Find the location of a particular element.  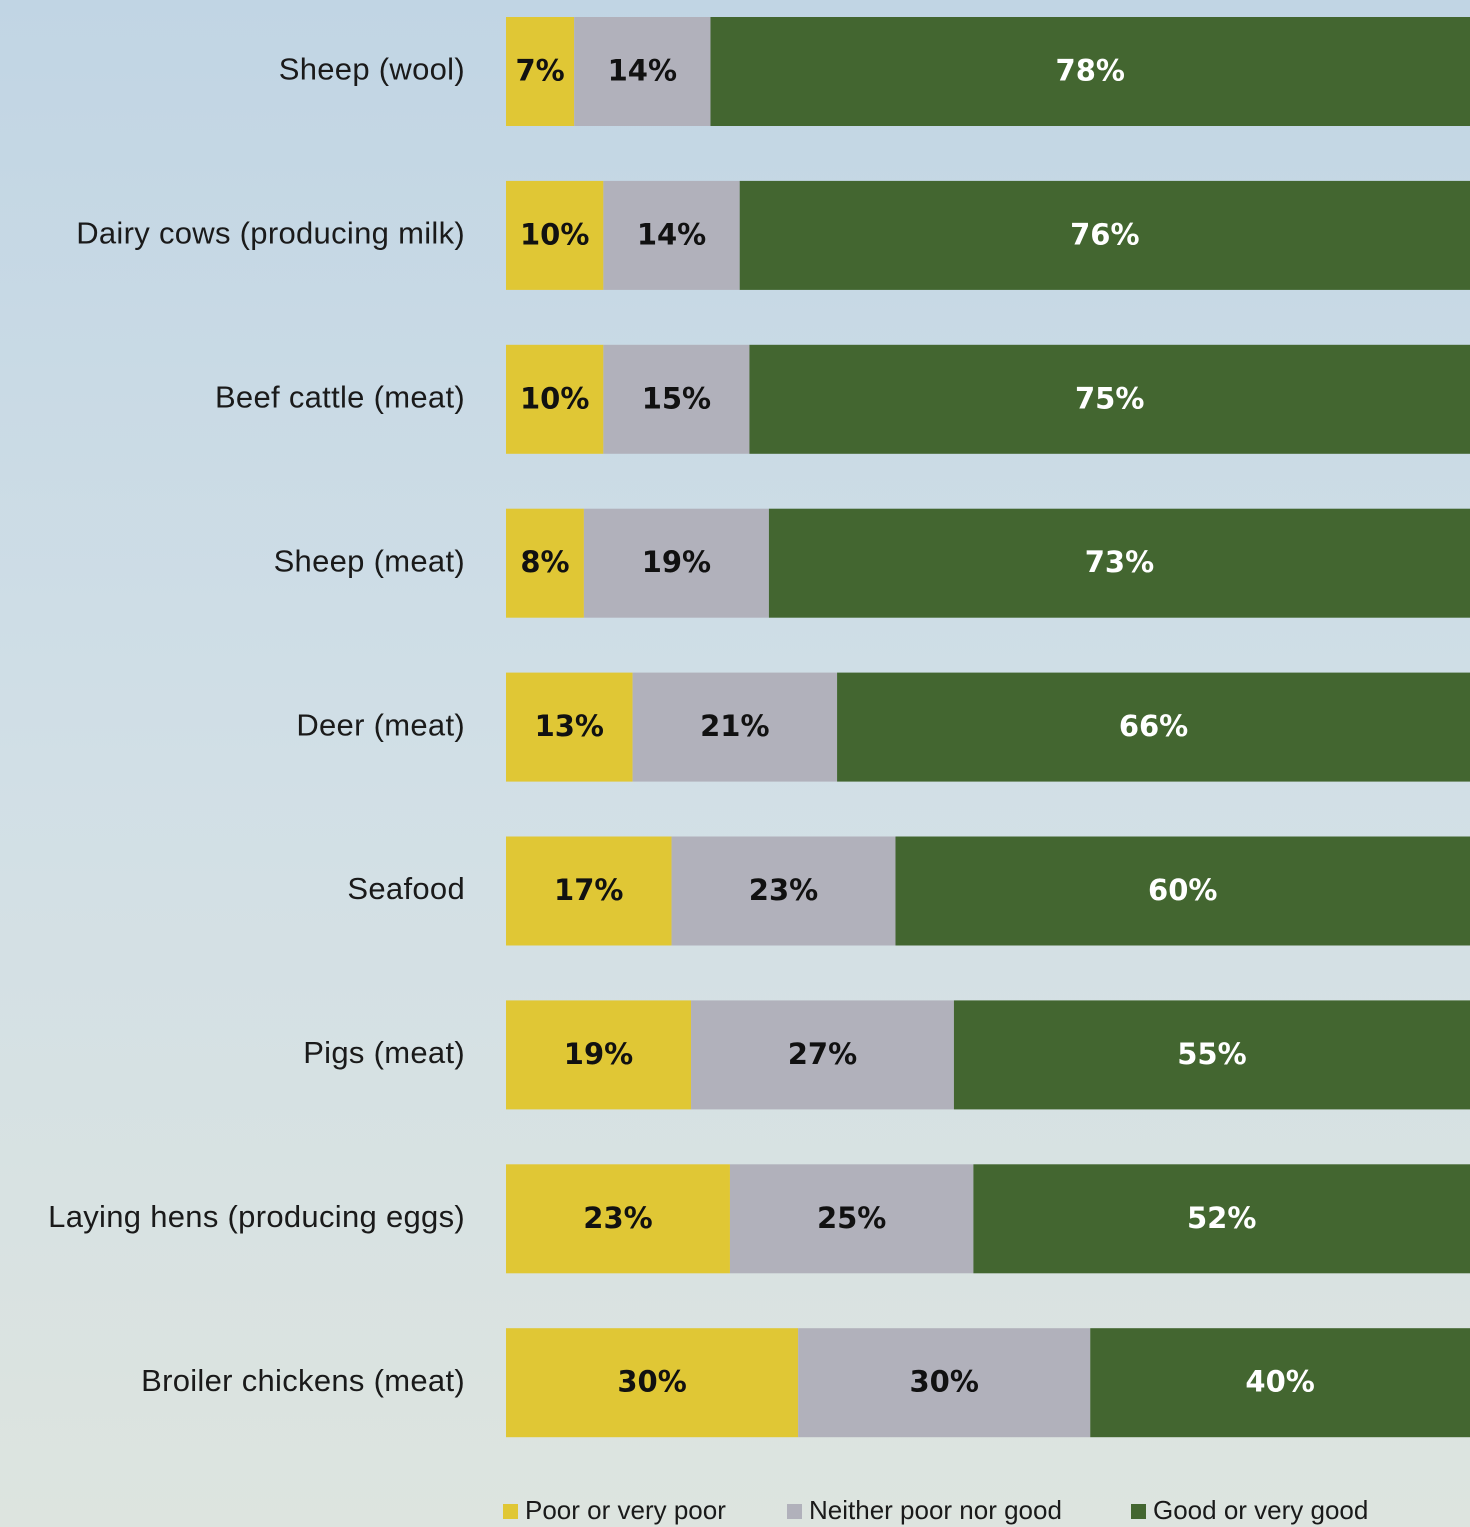

value-label-dairy-cows-producing-milk-good-or-very-good: 76% is located at coordinates (1104, 234).